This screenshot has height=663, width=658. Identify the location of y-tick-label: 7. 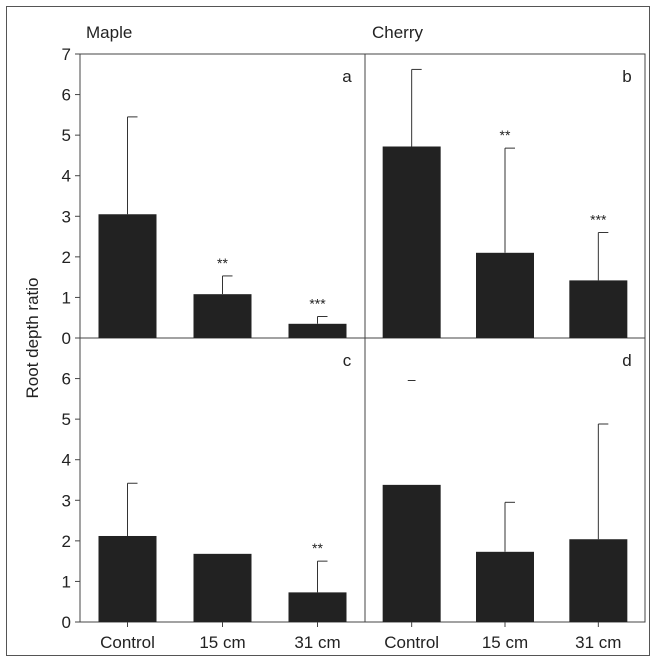
(66, 54).